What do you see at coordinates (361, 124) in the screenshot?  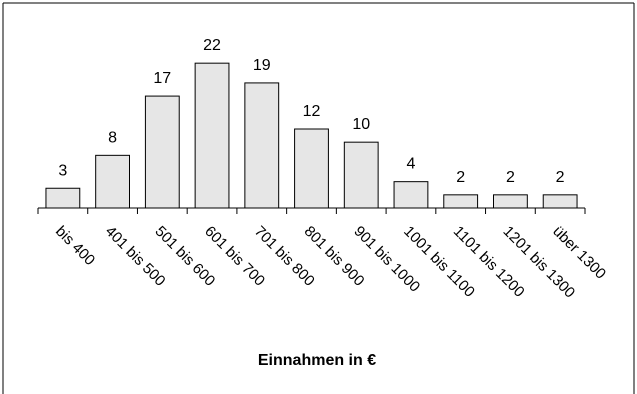 I see `bar-value-label: 10` at bounding box center [361, 124].